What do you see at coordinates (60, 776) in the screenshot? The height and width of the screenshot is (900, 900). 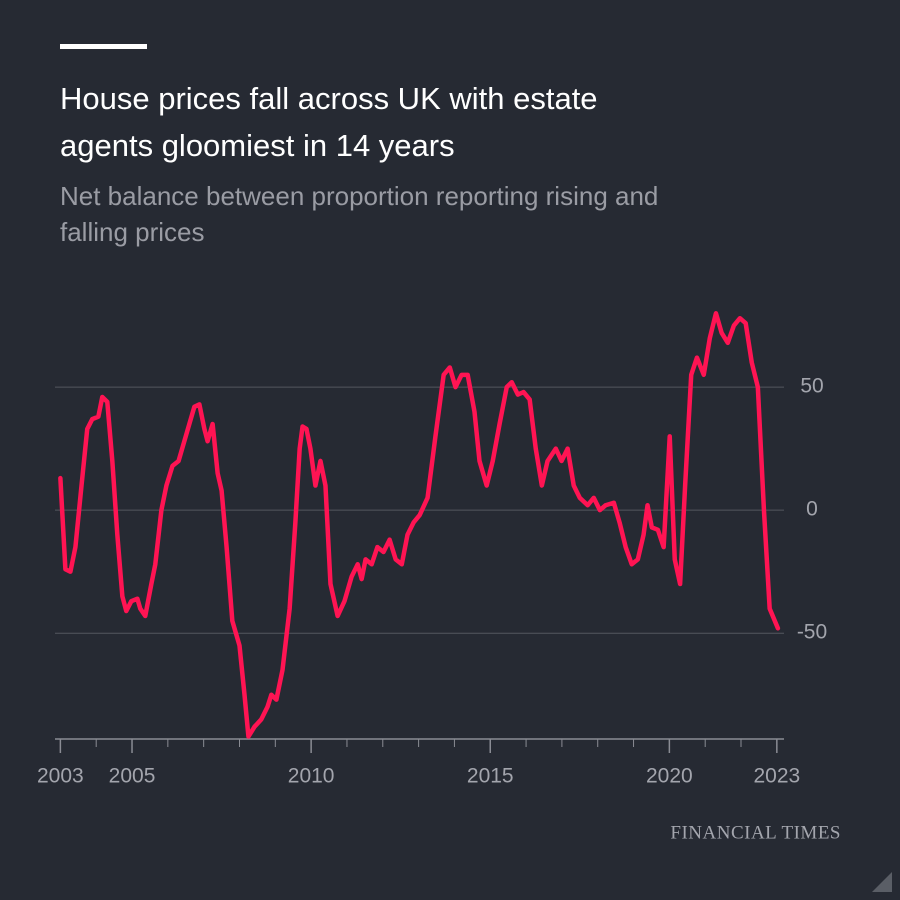 I see `x-tick-label: 2003` at bounding box center [60, 776].